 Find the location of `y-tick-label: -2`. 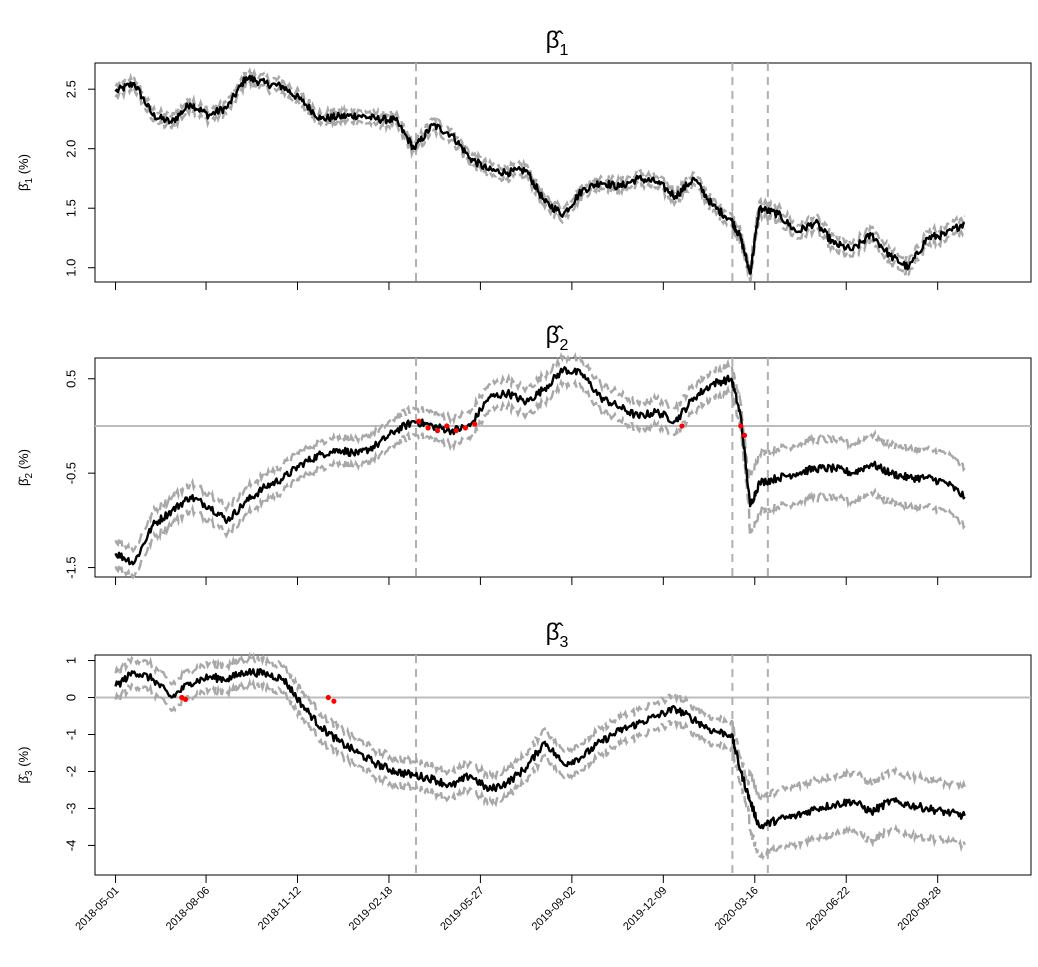

y-tick-label: -2 is located at coordinates (71, 772).